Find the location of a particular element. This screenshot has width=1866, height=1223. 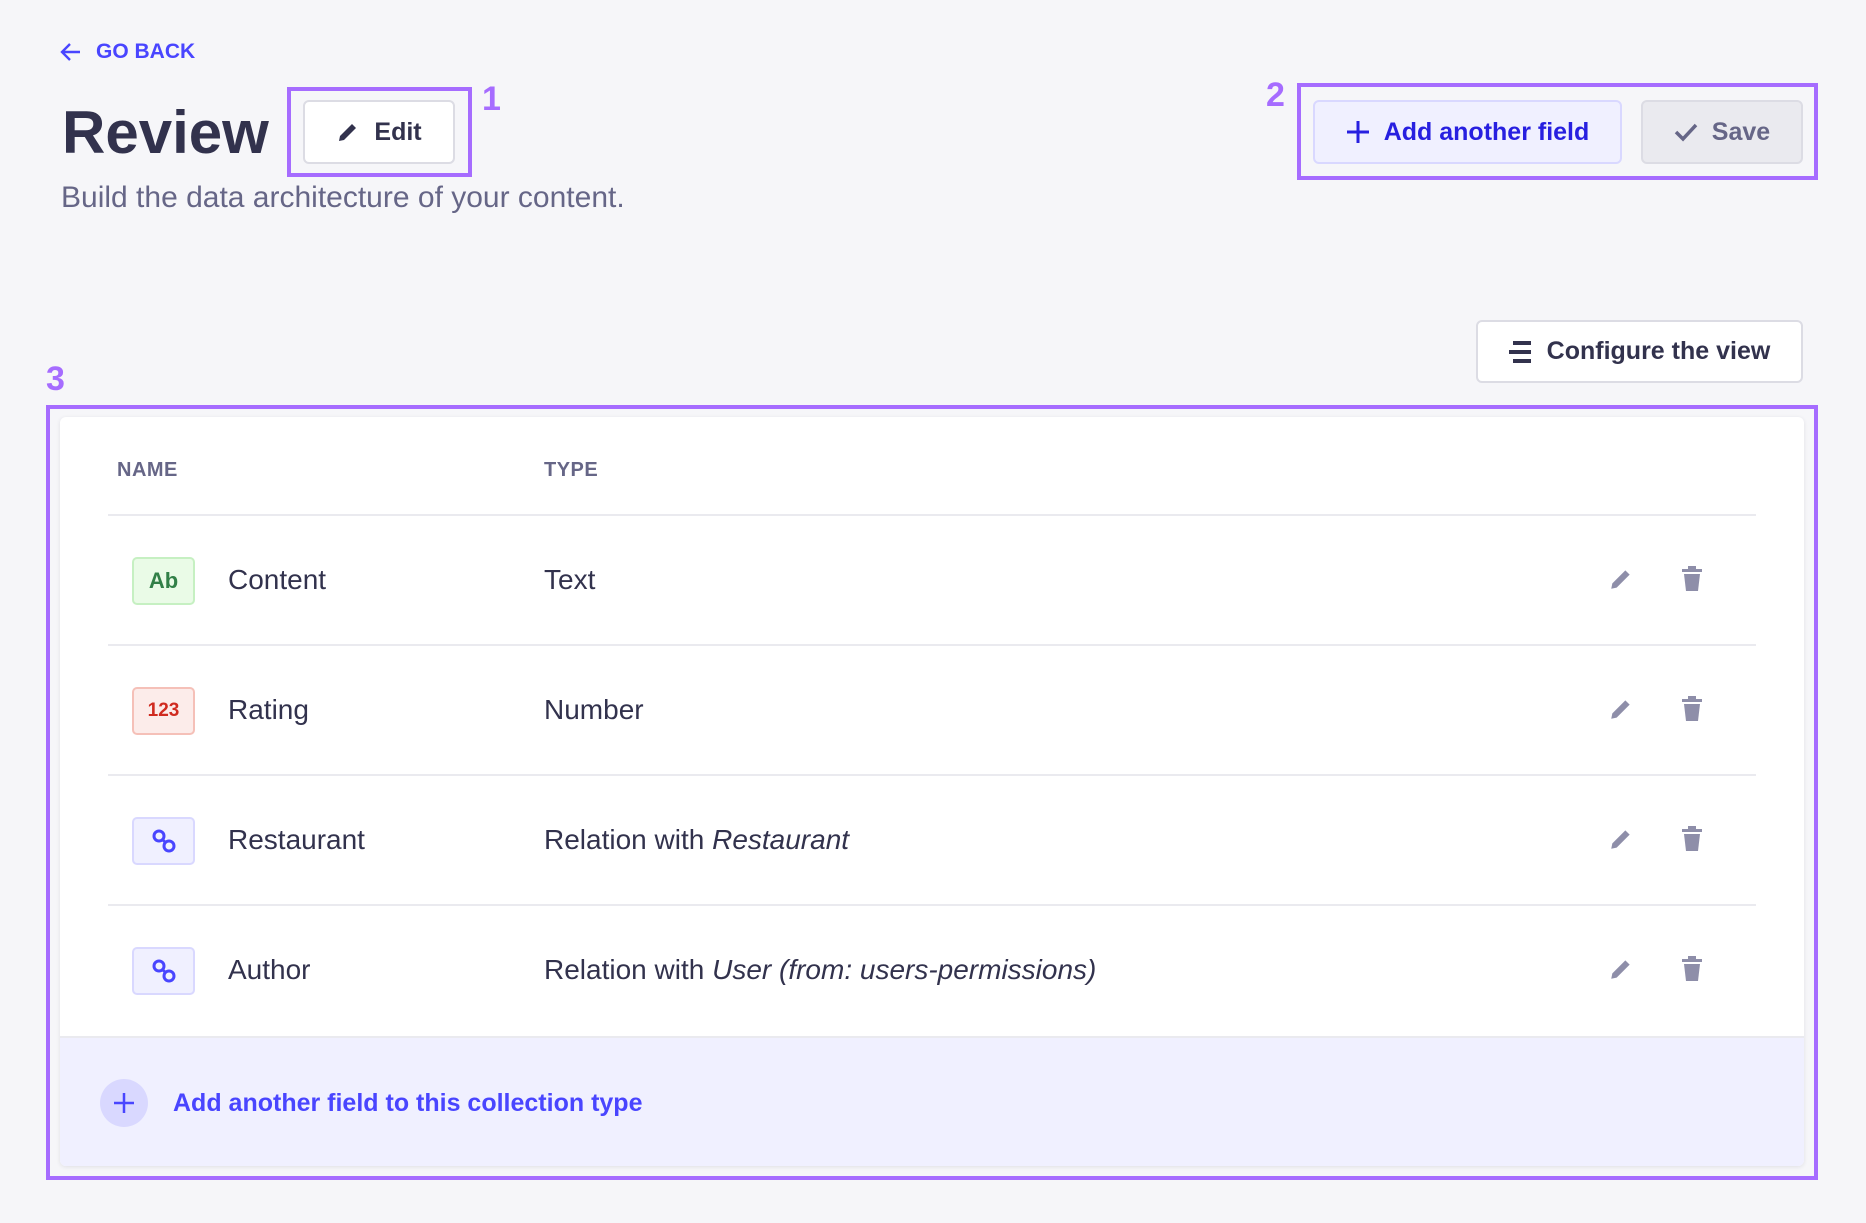

save-button: Save is located at coordinates (1722, 132).